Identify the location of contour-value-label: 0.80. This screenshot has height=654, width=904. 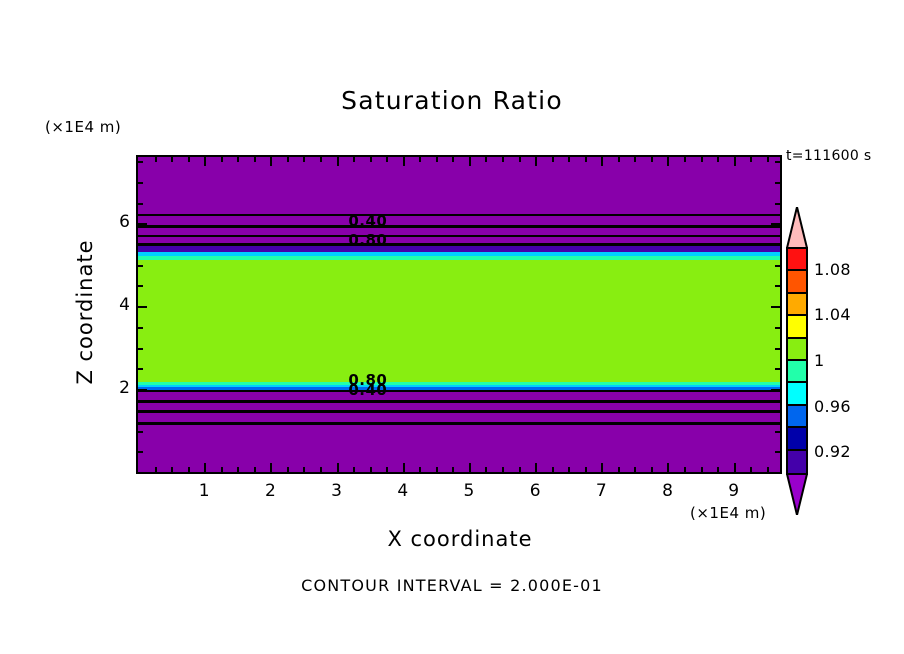
(368, 239).